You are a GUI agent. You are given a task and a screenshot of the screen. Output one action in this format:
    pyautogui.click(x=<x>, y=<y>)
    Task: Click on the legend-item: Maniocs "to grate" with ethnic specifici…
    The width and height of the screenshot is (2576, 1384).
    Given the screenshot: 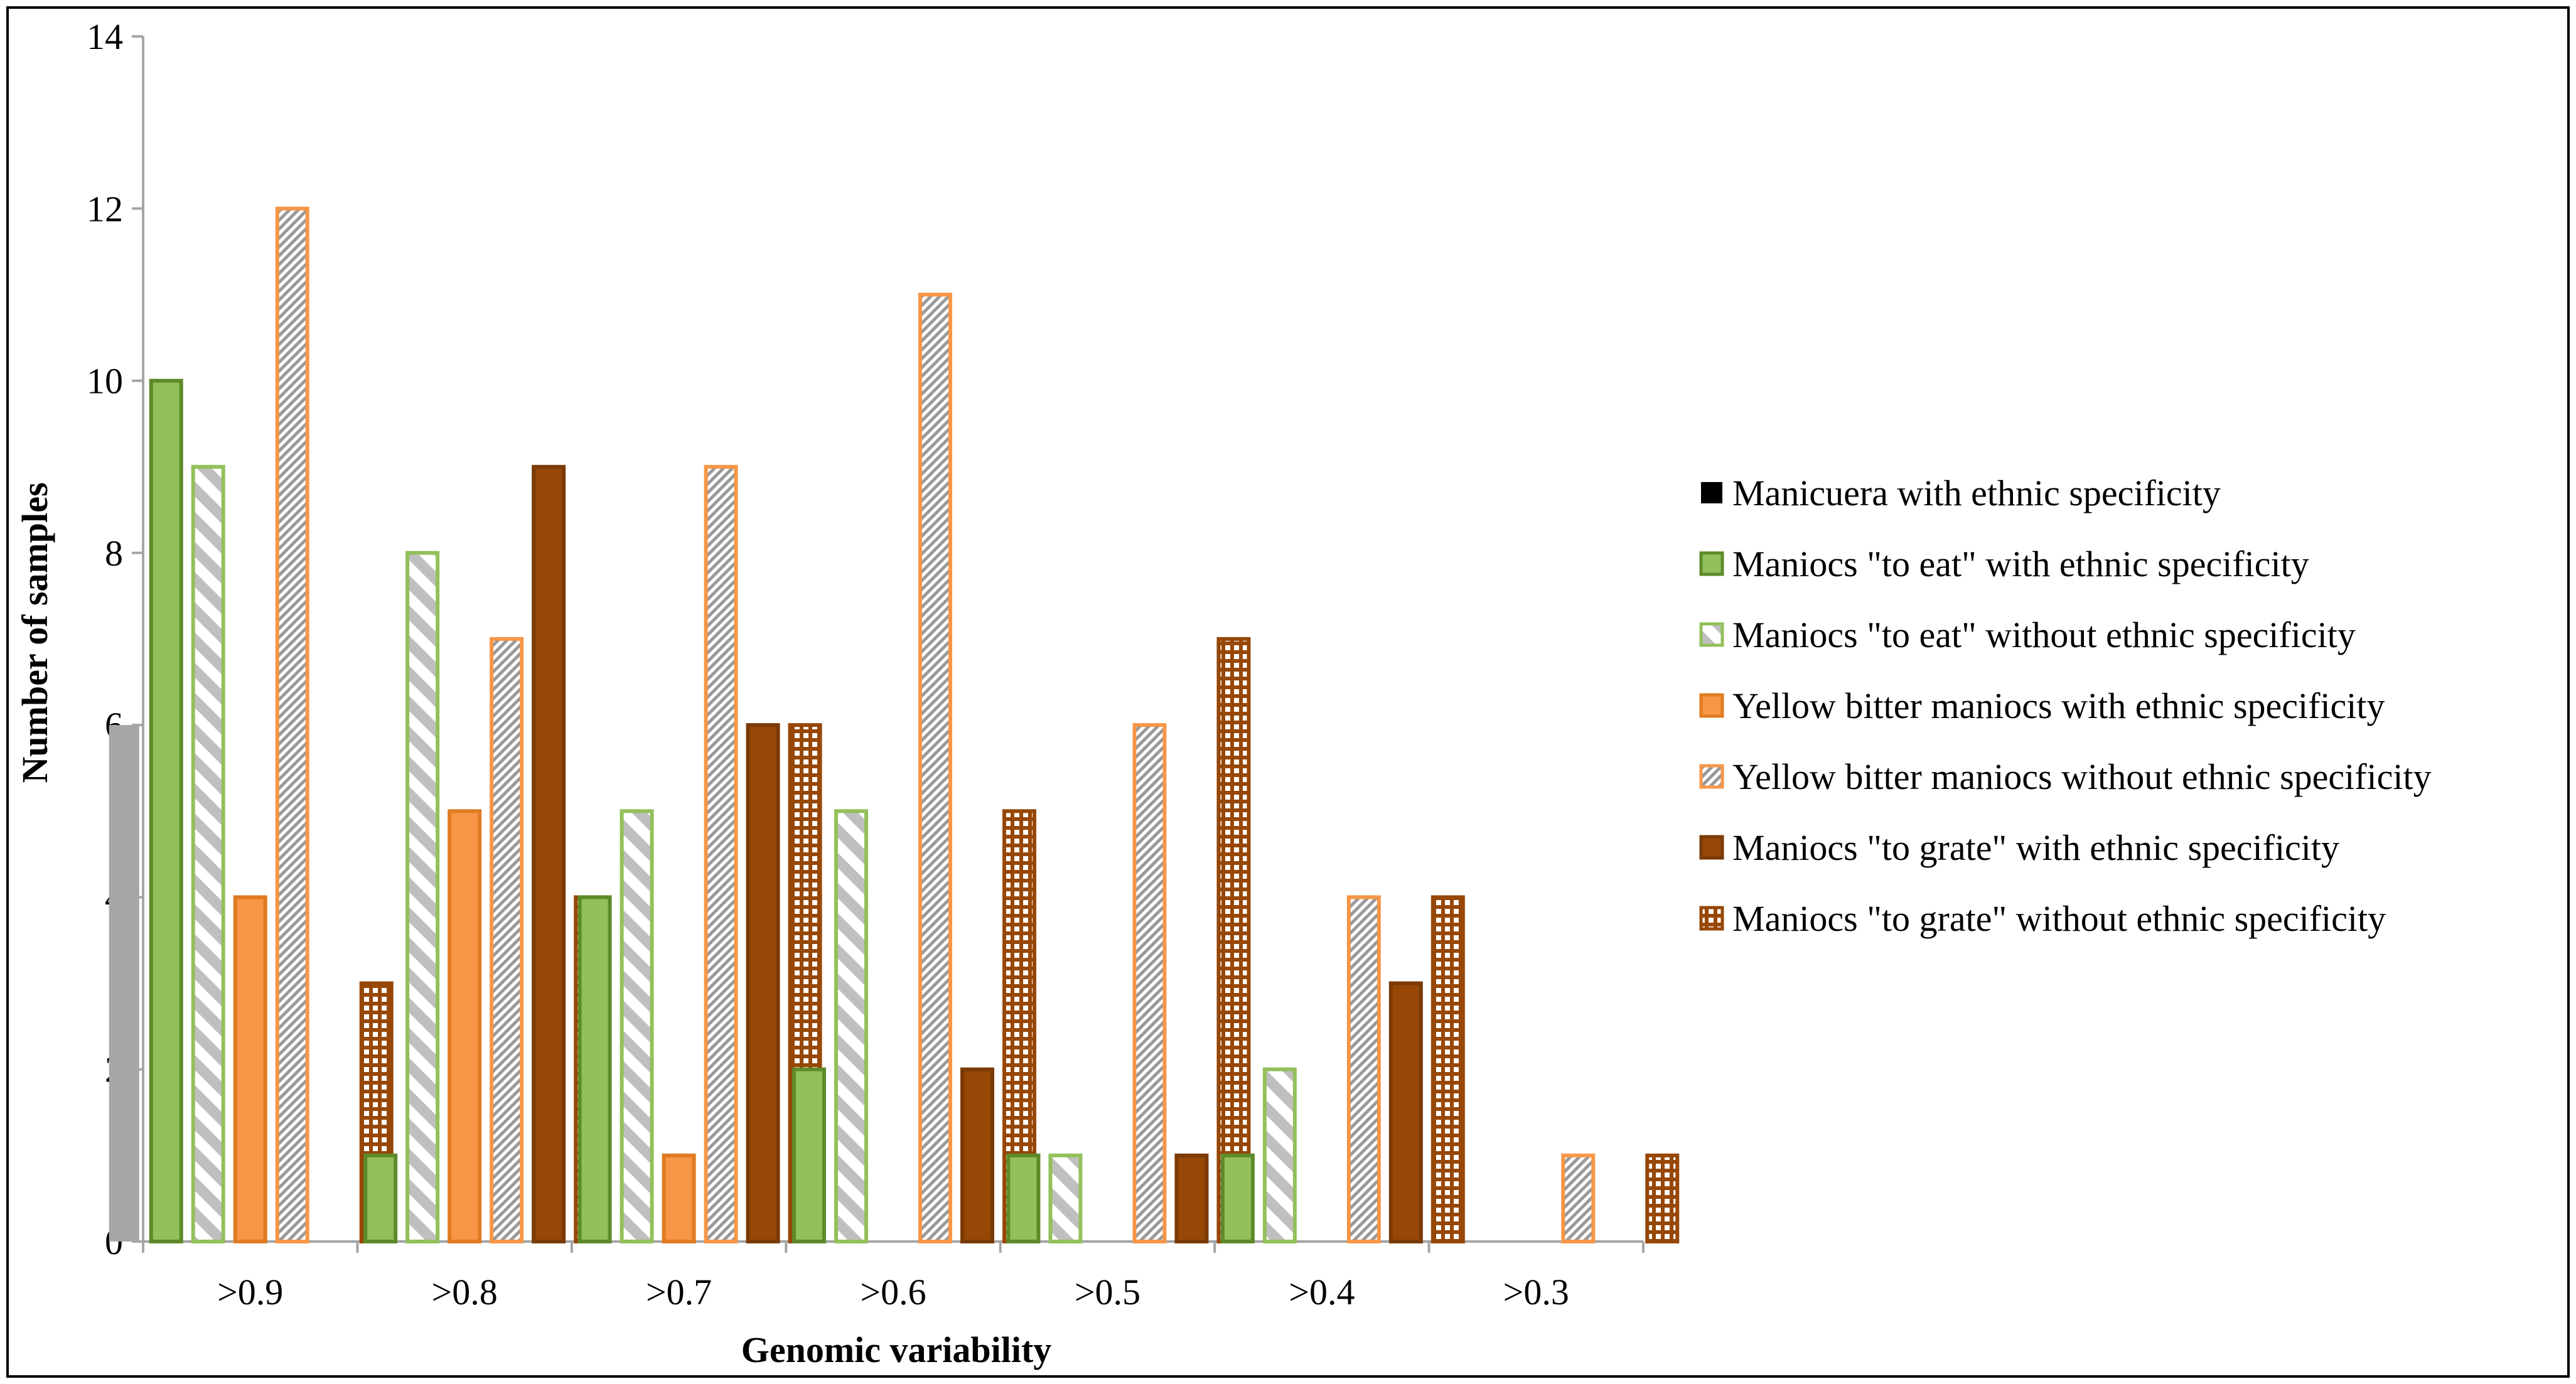 What is the action you would take?
    pyautogui.click(x=2019, y=847)
    